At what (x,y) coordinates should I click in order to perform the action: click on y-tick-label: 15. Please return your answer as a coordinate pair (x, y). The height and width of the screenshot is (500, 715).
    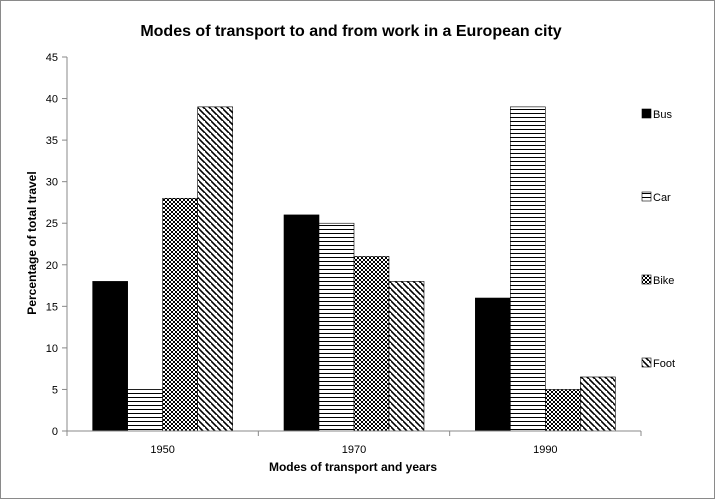
    Looking at the image, I should click on (52, 307).